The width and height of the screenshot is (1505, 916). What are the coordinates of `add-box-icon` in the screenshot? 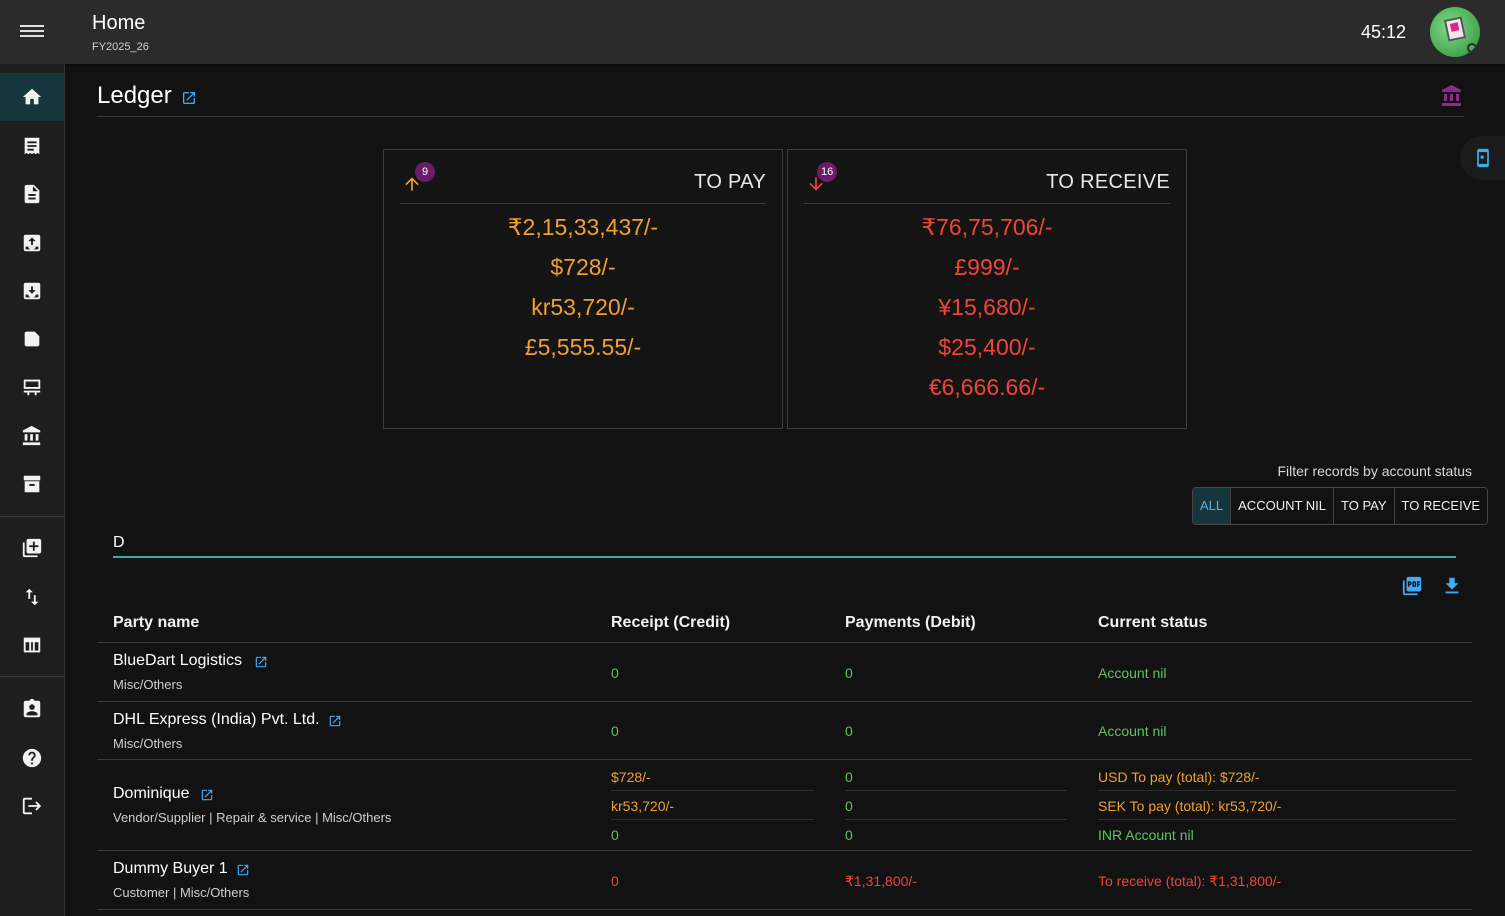 It's located at (32, 548).